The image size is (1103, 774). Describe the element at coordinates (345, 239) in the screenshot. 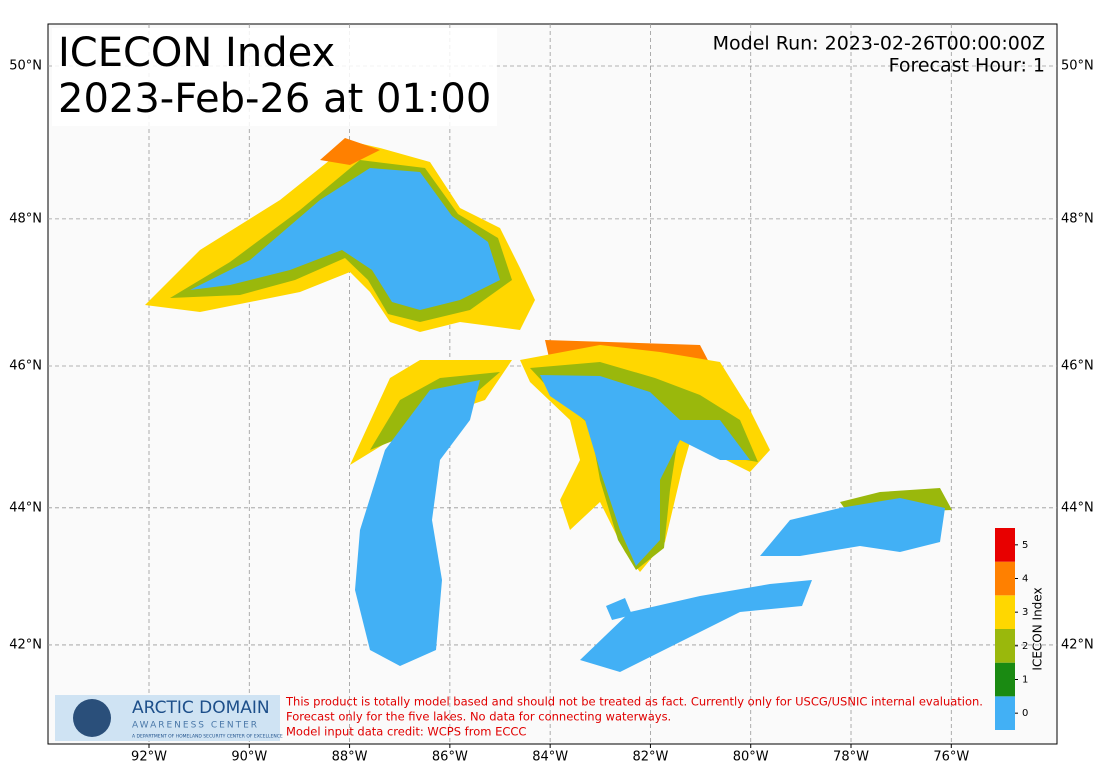

I see `lake-superior` at that location.